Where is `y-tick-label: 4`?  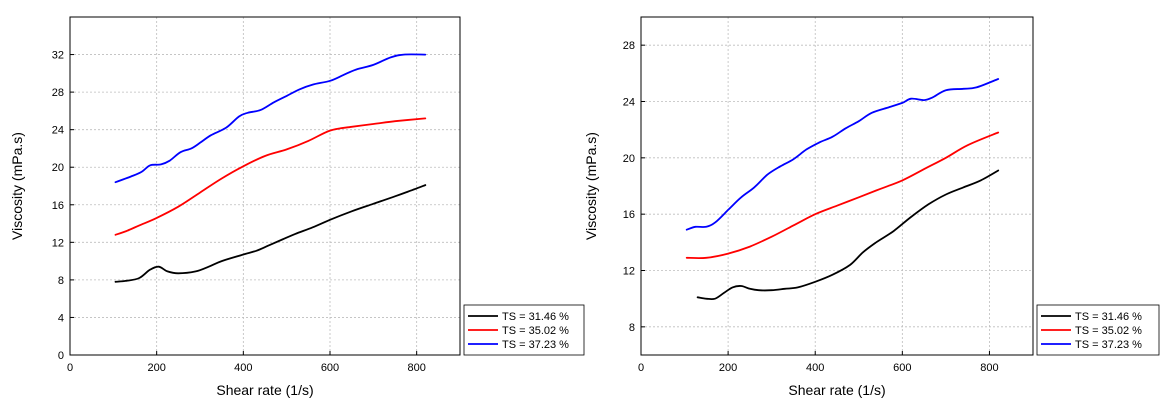 y-tick-label: 4 is located at coordinates (61, 318).